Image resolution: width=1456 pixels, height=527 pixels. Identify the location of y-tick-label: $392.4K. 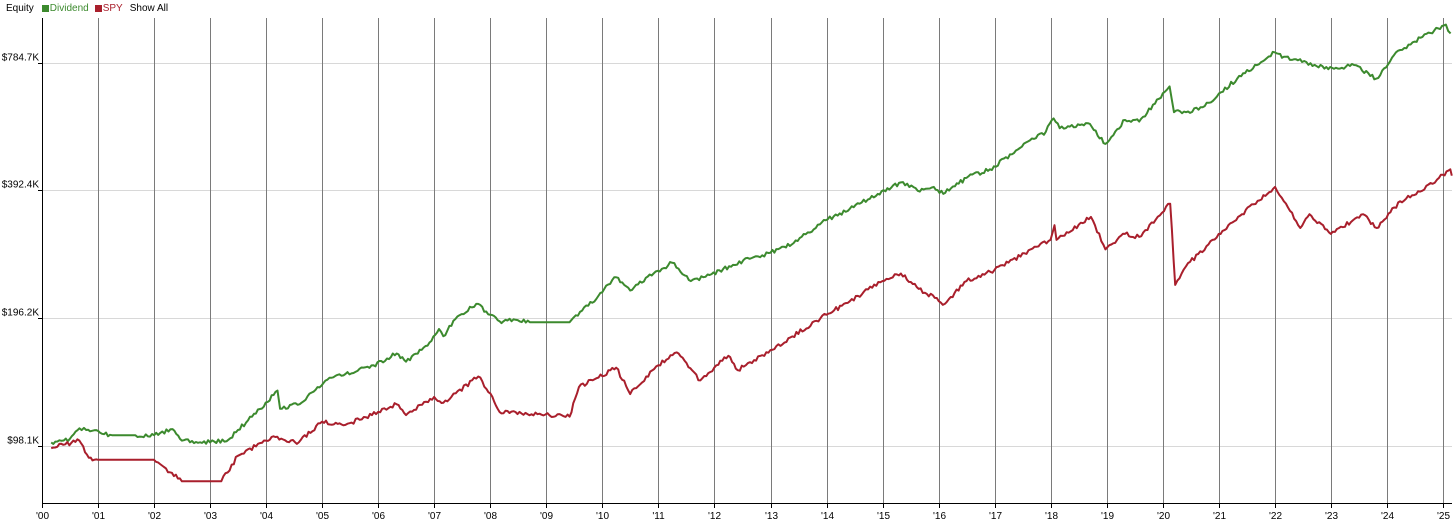
(21, 185).